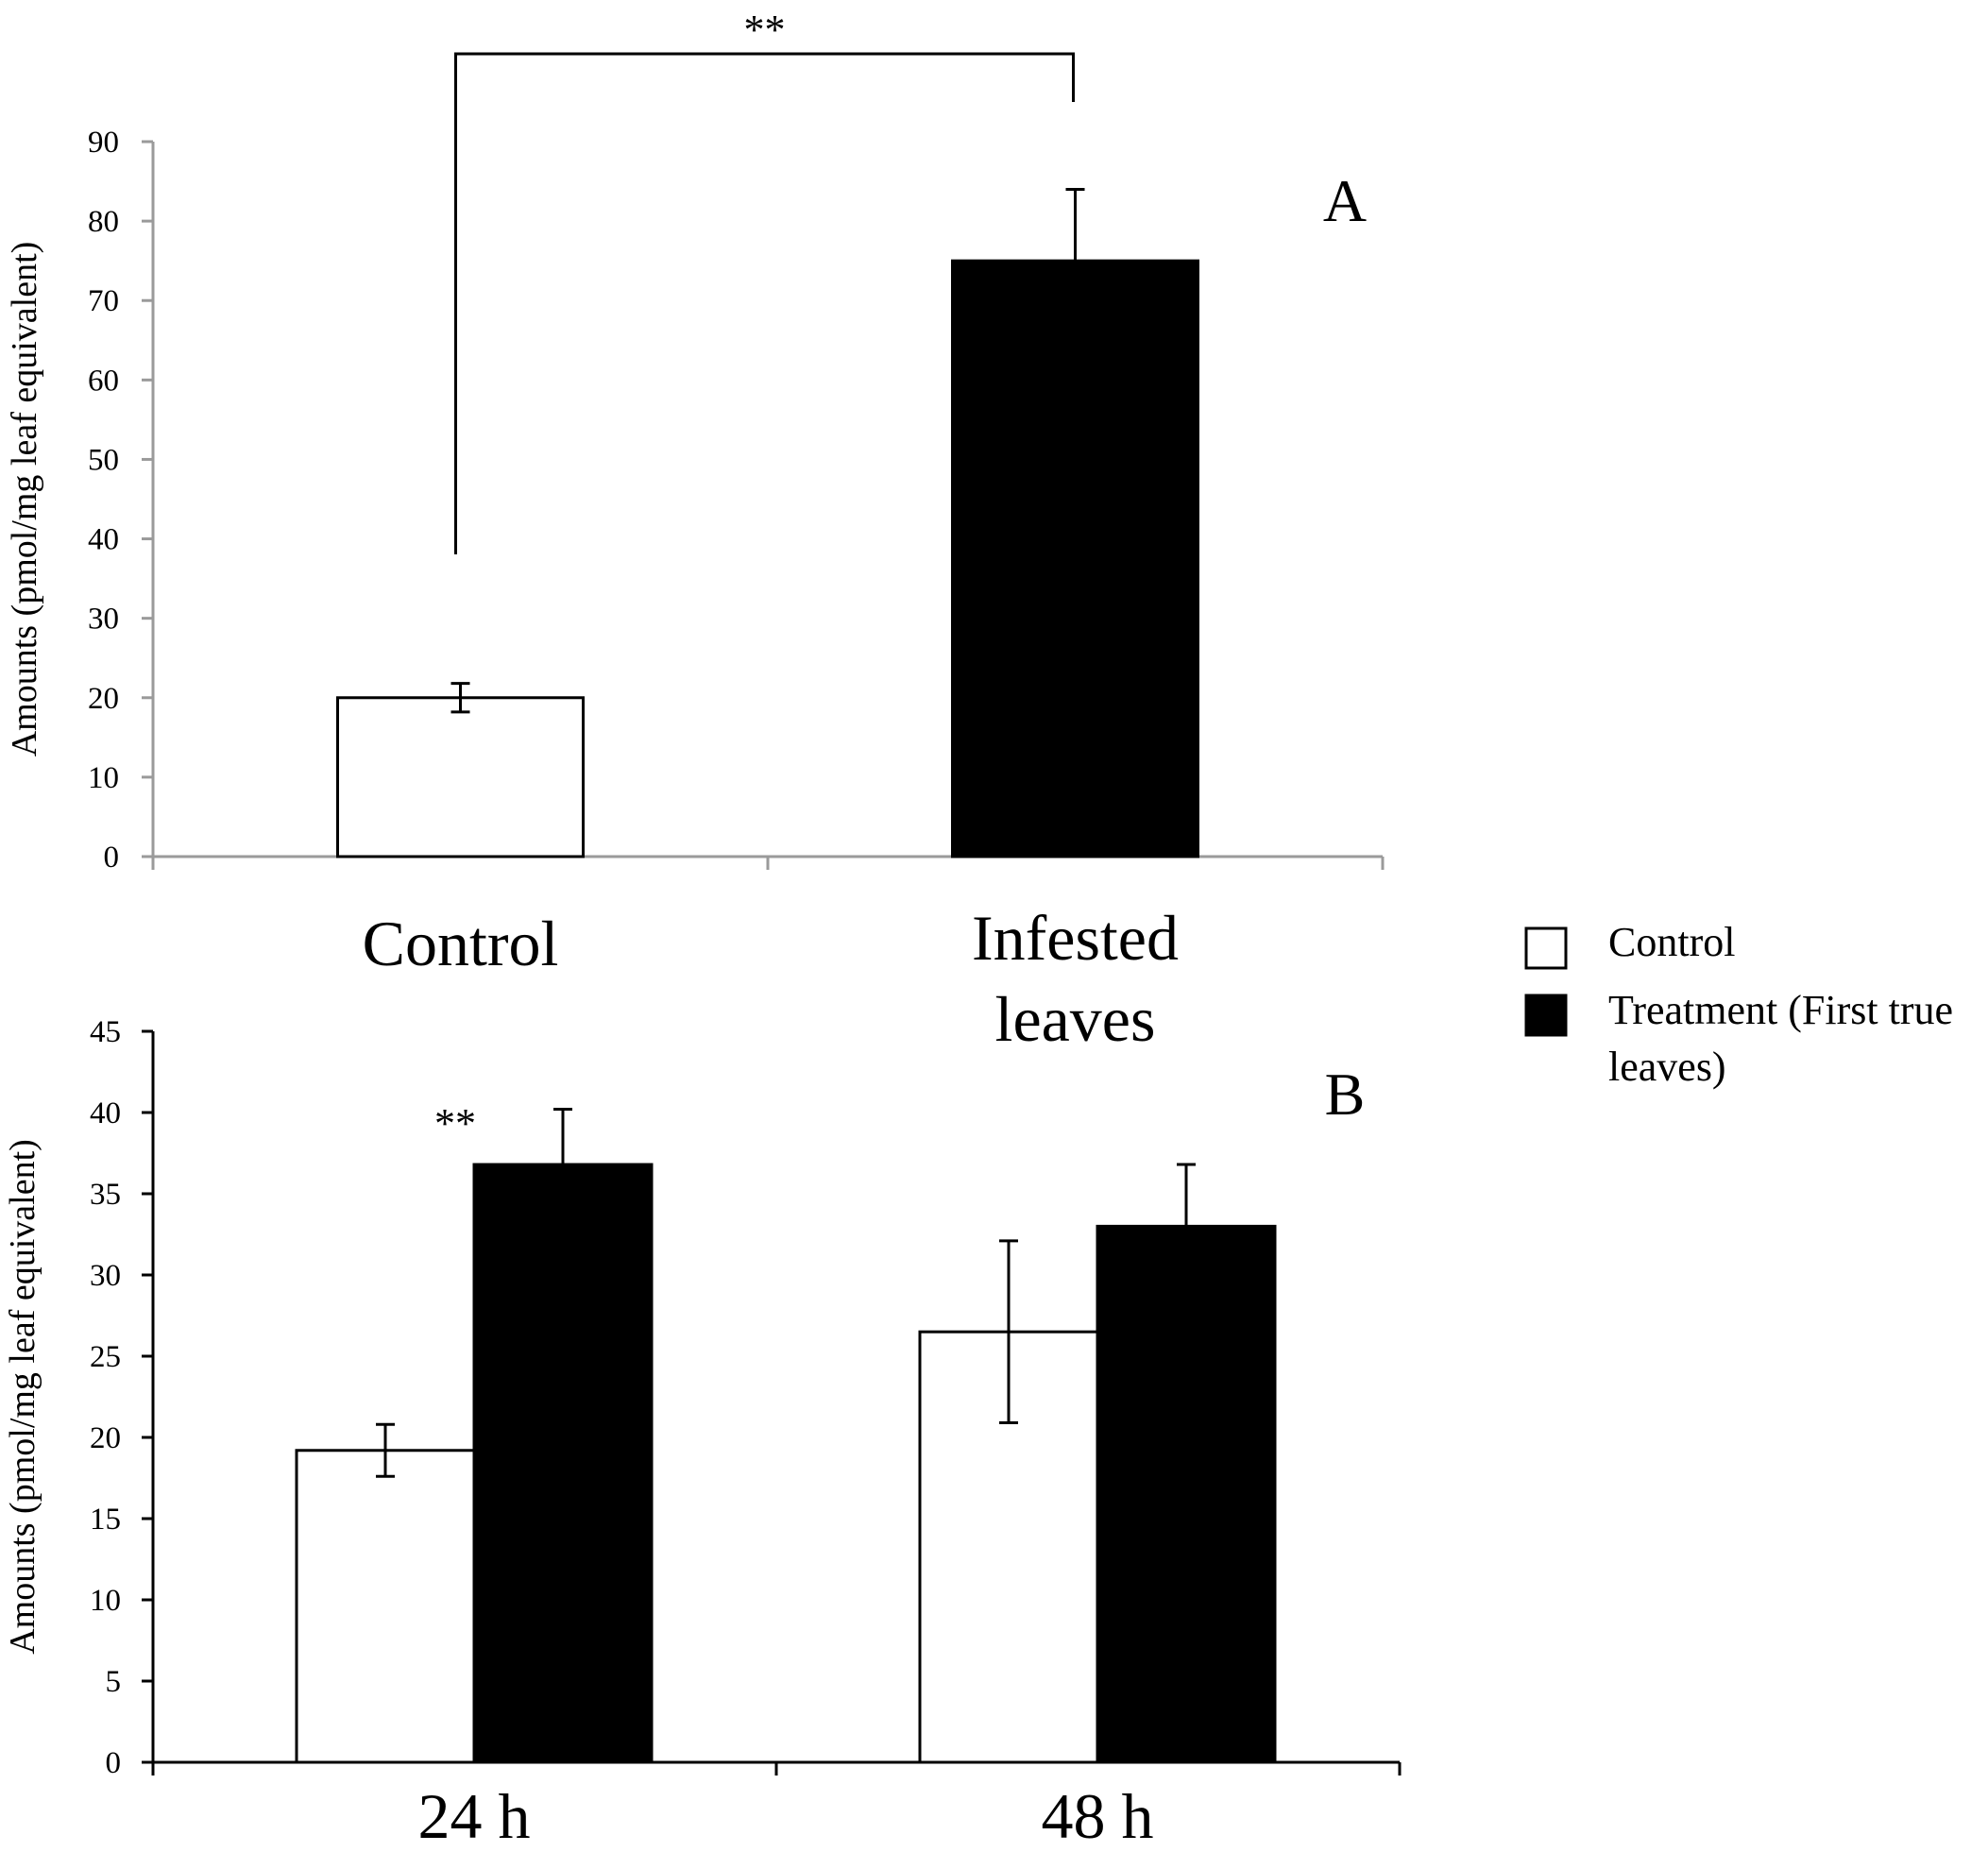 The width and height of the screenshot is (1988, 1852). What do you see at coordinates (114, 1763) in the screenshot?
I see `panel-b-y-tick-label: 0` at bounding box center [114, 1763].